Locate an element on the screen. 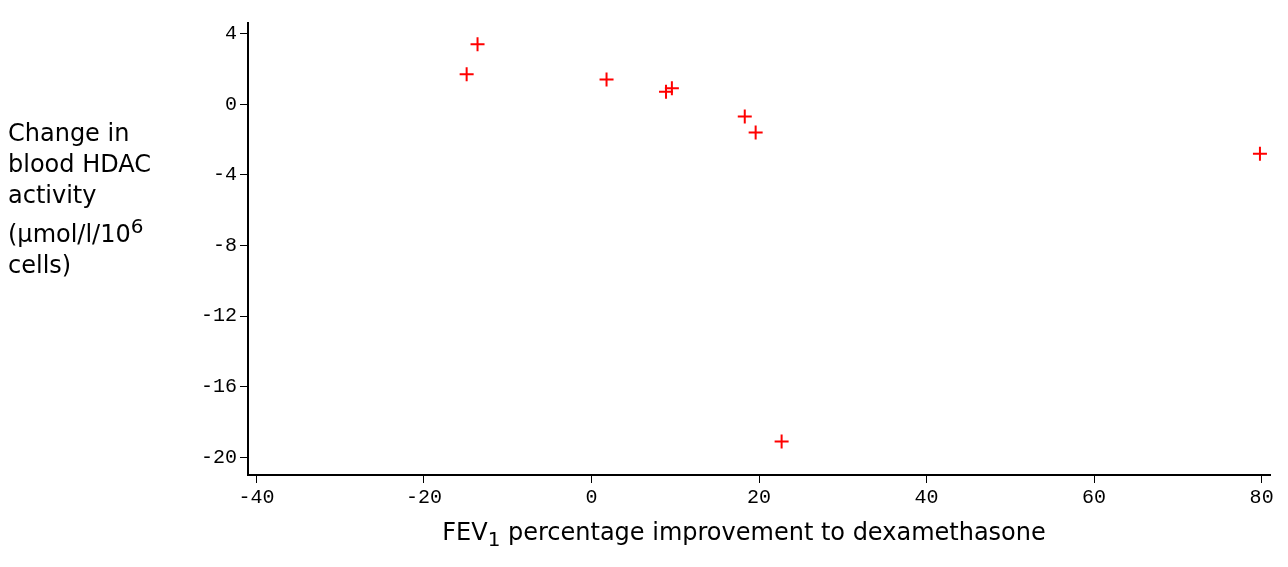 This screenshot has width=1288, height=567. x-tick-label: 40 is located at coordinates (926, 498).